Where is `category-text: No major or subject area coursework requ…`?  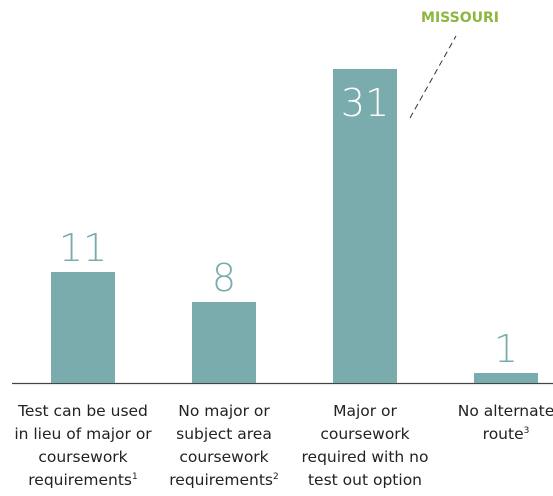 category-text: No major or subject area coursework requ… is located at coordinates (221, 445).